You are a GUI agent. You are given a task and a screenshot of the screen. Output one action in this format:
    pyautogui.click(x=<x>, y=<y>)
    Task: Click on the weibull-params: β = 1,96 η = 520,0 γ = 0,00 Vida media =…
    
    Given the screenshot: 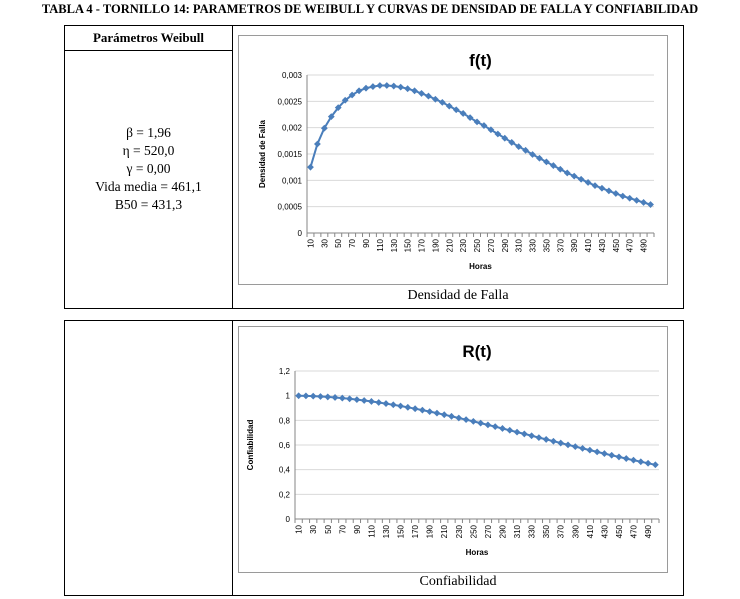 What is the action you would take?
    pyautogui.click(x=148, y=169)
    